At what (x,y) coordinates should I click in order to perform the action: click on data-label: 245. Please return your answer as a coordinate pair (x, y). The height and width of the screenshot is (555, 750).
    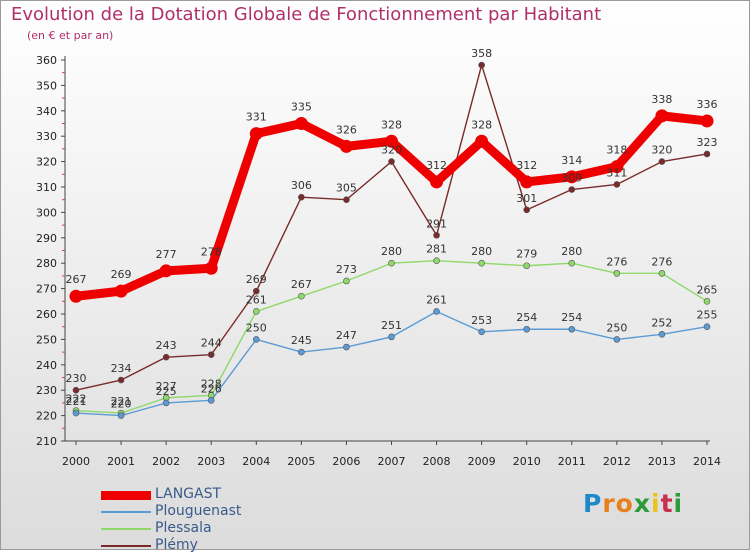
    Looking at the image, I should click on (301, 340).